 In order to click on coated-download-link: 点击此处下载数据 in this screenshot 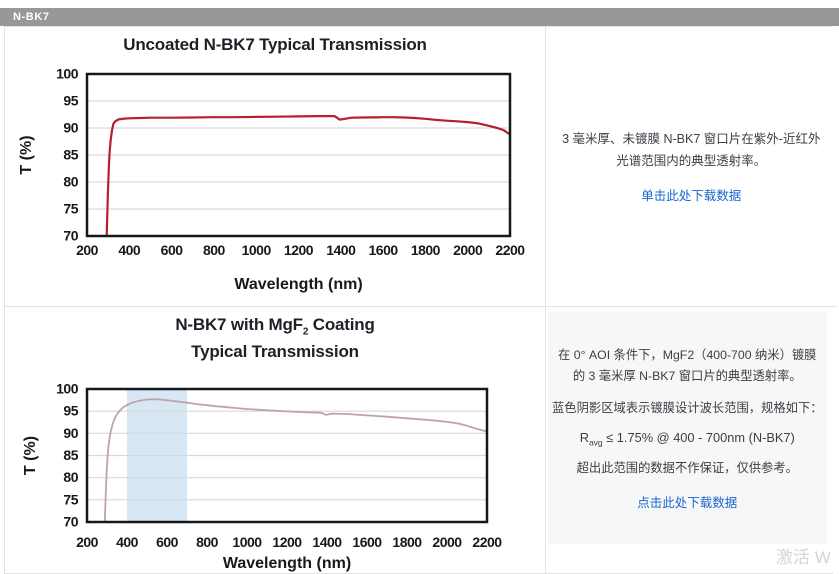, I will do `click(687, 503)`.